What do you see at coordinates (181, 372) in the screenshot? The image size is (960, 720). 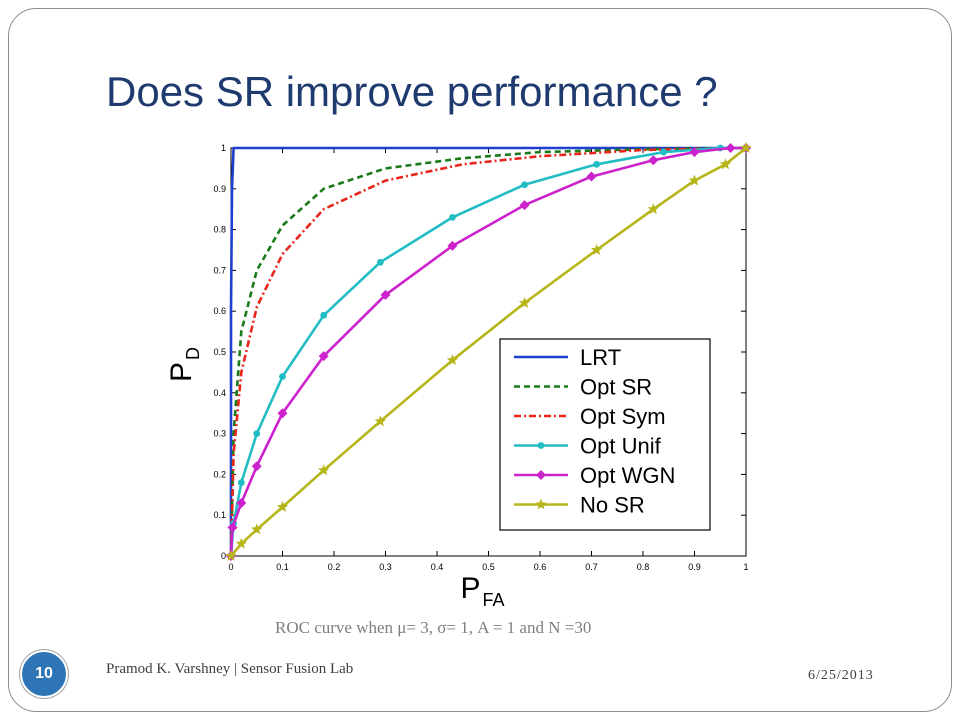 I see `y-axis-label: P` at bounding box center [181, 372].